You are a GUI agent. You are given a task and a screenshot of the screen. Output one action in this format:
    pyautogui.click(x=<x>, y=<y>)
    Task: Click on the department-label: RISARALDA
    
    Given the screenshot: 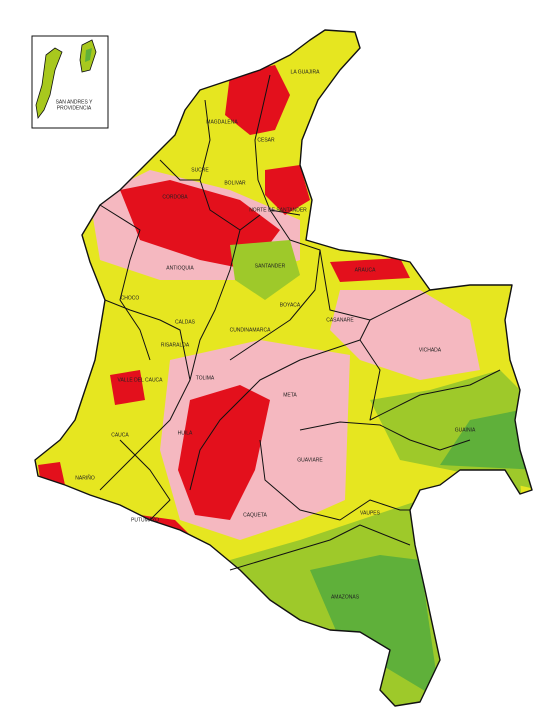 What is the action you would take?
    pyautogui.click(x=175, y=345)
    